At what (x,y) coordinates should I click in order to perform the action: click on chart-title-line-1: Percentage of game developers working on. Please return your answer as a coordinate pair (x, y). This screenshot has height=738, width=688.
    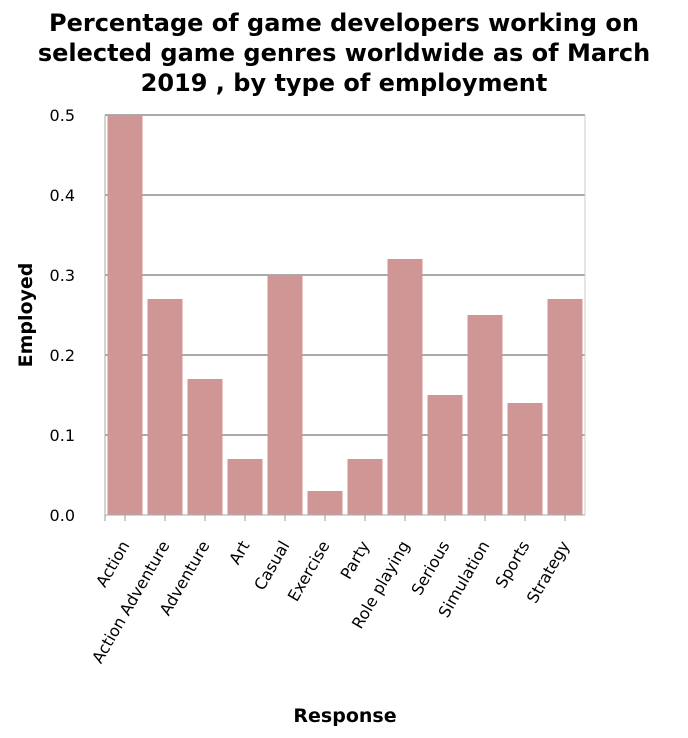
    Looking at the image, I should click on (344, 23).